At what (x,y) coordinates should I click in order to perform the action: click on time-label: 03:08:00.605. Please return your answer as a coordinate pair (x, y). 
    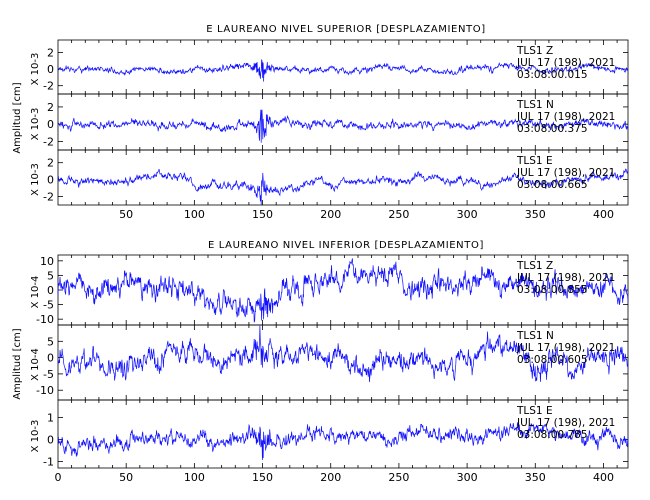
    Looking at the image, I should click on (552, 360).